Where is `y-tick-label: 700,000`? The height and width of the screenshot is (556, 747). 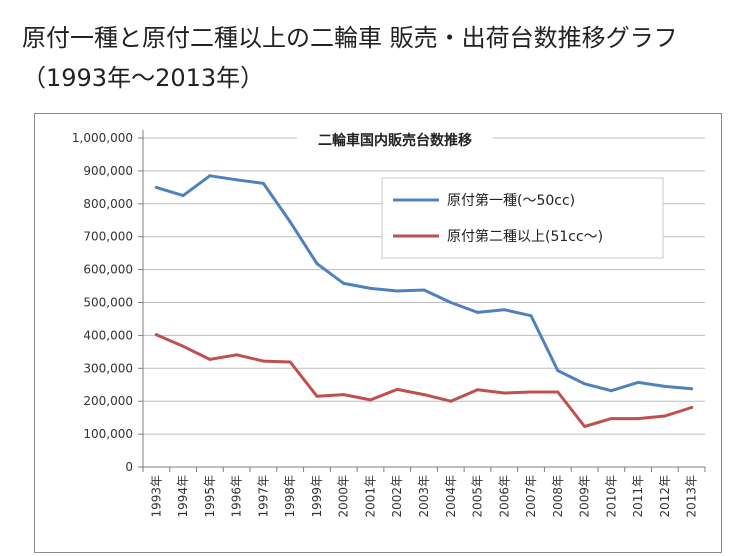 y-tick-label: 700,000 is located at coordinates (108, 237).